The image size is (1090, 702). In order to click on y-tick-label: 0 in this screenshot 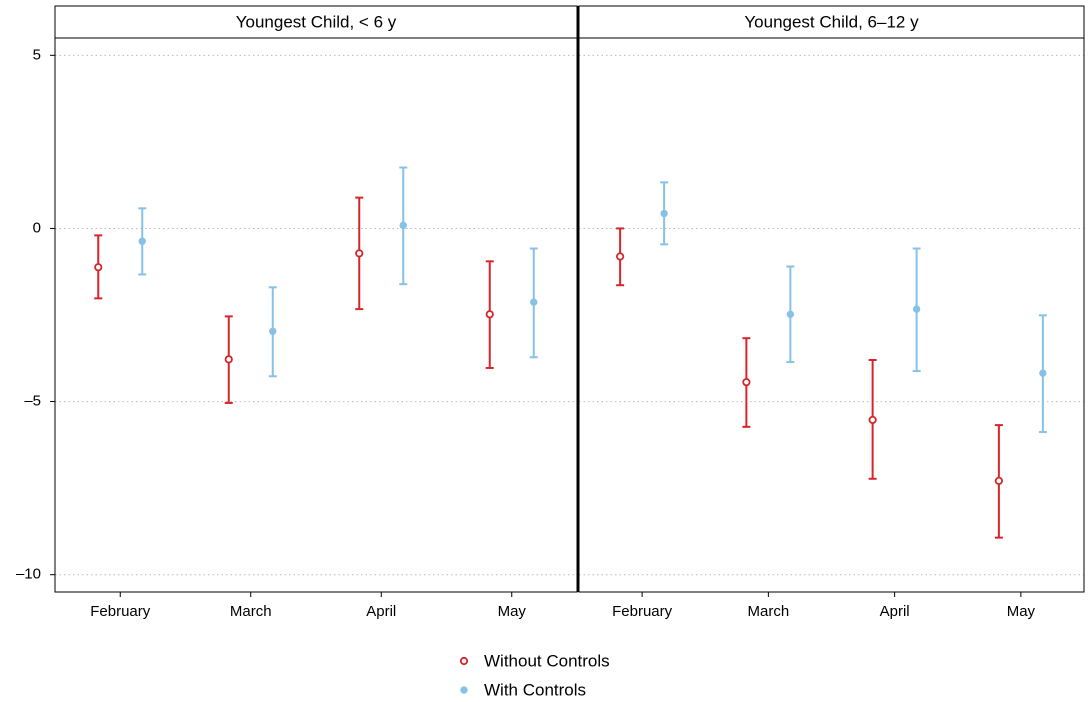, I will do `click(37, 227)`.